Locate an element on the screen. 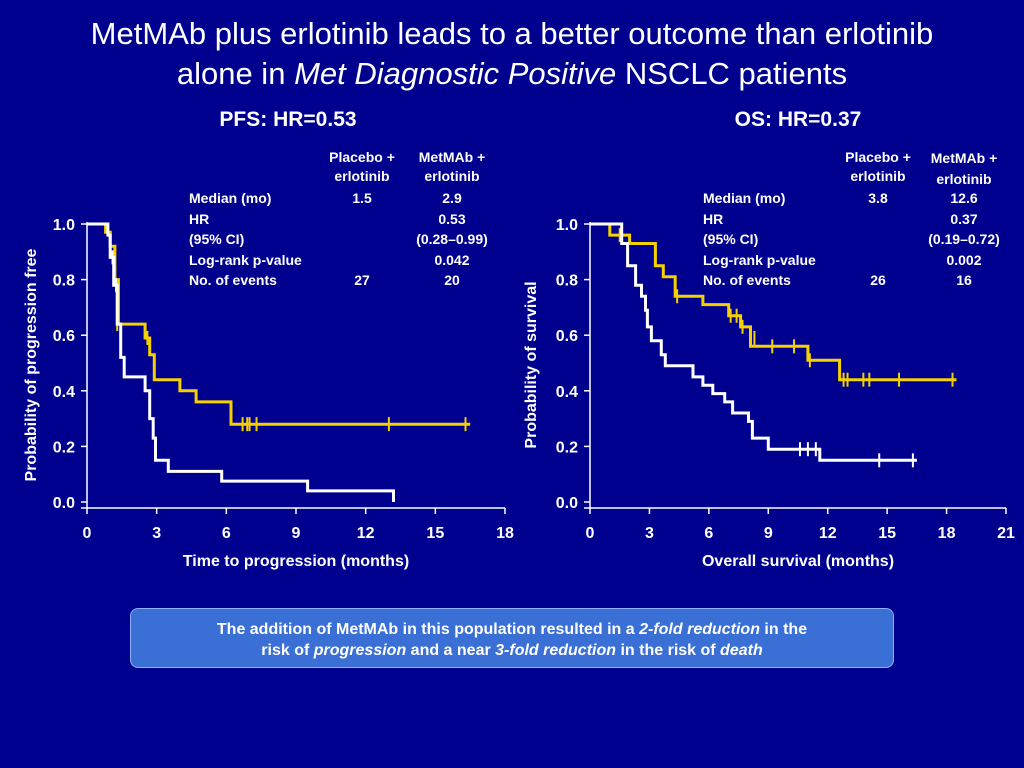 The image size is (1024, 768). pfs-metmab-events: 20 is located at coordinates (452, 280).